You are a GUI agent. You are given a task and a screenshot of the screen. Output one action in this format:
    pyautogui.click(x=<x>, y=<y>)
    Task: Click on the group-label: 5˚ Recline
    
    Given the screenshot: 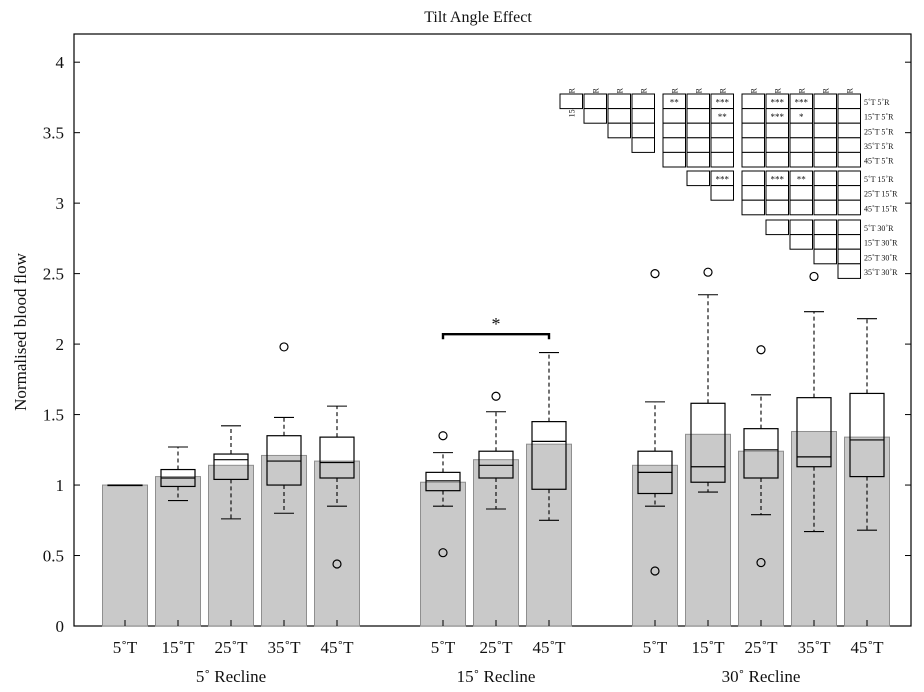 What is the action you would take?
    pyautogui.click(x=231, y=676)
    